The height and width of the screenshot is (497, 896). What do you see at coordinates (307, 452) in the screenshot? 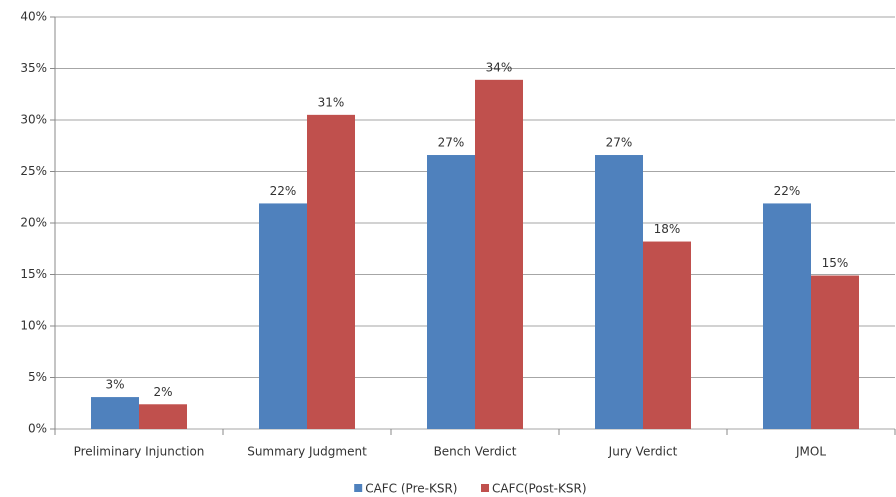
I see `x-tick-label: Summary Judgment` at bounding box center [307, 452].